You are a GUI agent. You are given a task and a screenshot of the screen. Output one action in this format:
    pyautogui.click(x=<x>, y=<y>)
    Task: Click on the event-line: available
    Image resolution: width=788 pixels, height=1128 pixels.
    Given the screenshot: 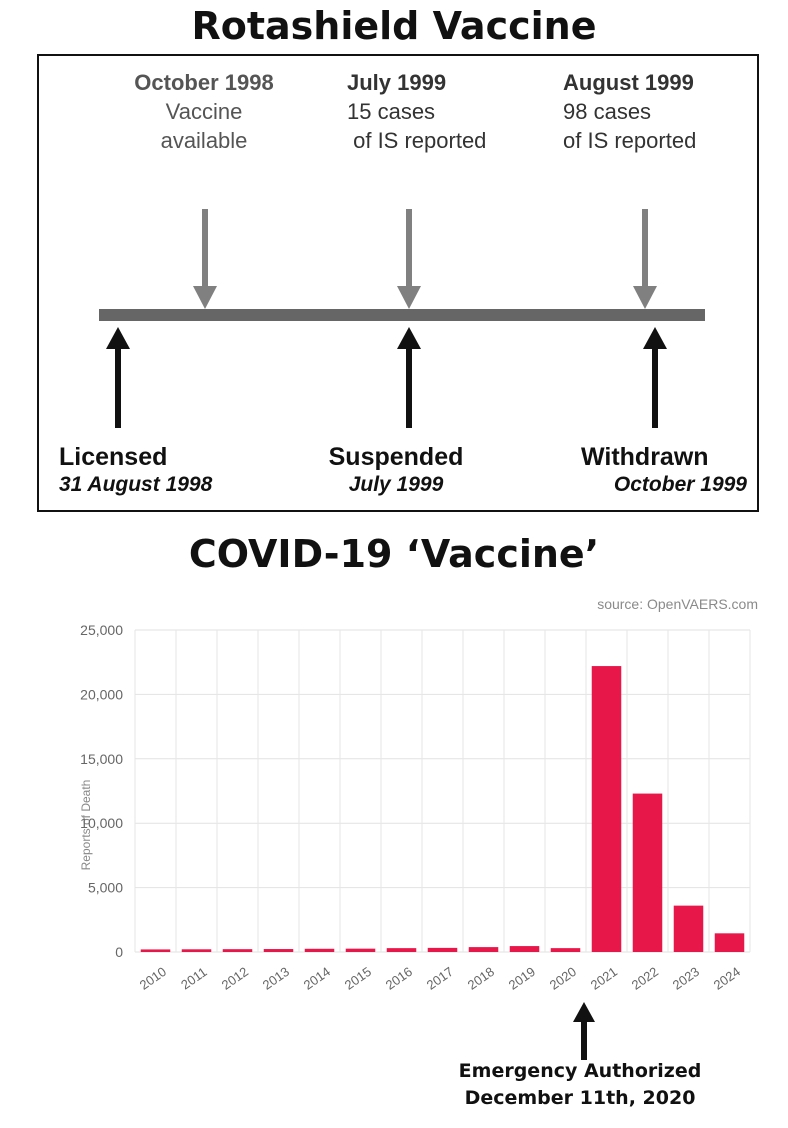 What is the action you would take?
    pyautogui.click(x=204, y=140)
    